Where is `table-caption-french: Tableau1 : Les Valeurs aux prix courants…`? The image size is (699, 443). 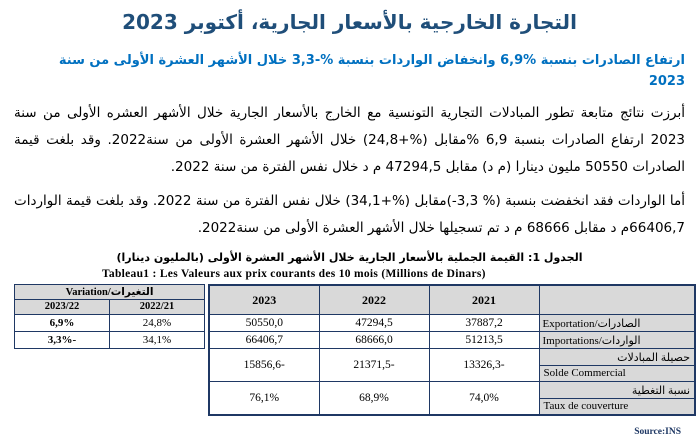 table-caption-french: Tableau1 : Les Valeurs aux prix courants… is located at coordinates (294, 273).